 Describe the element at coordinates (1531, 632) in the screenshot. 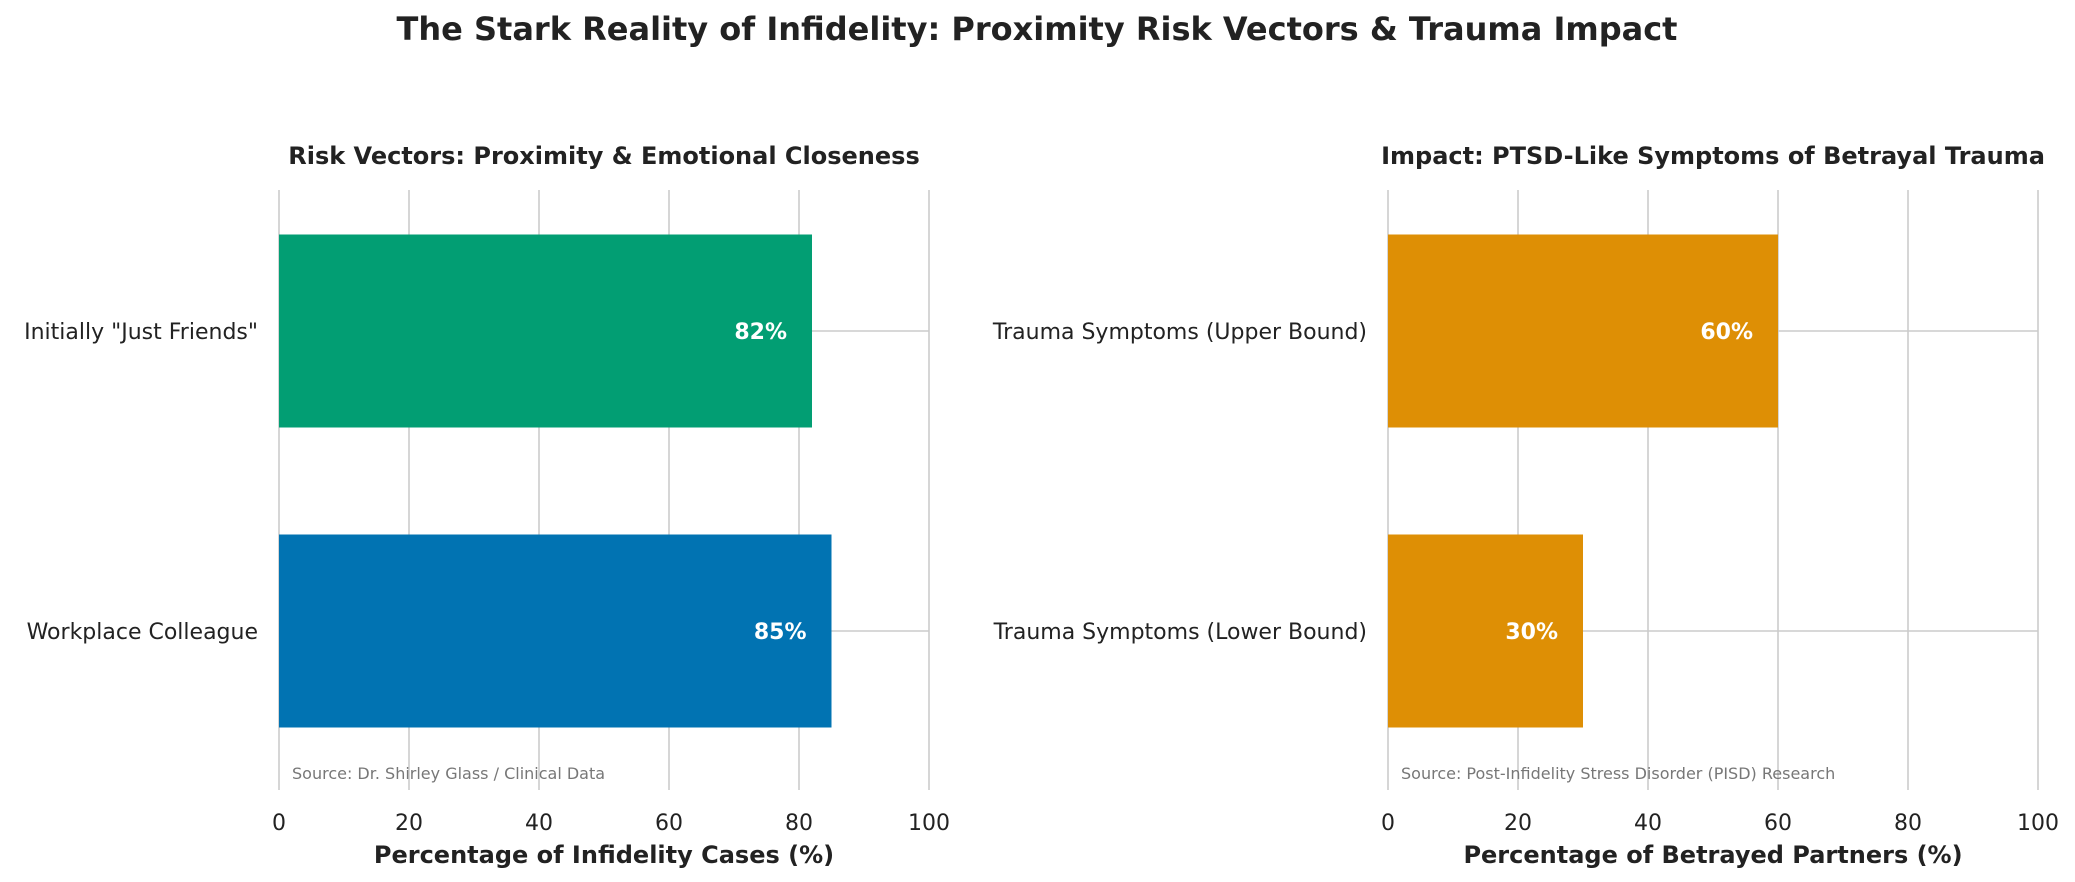

I see `bar-value-label: 30%` at that location.